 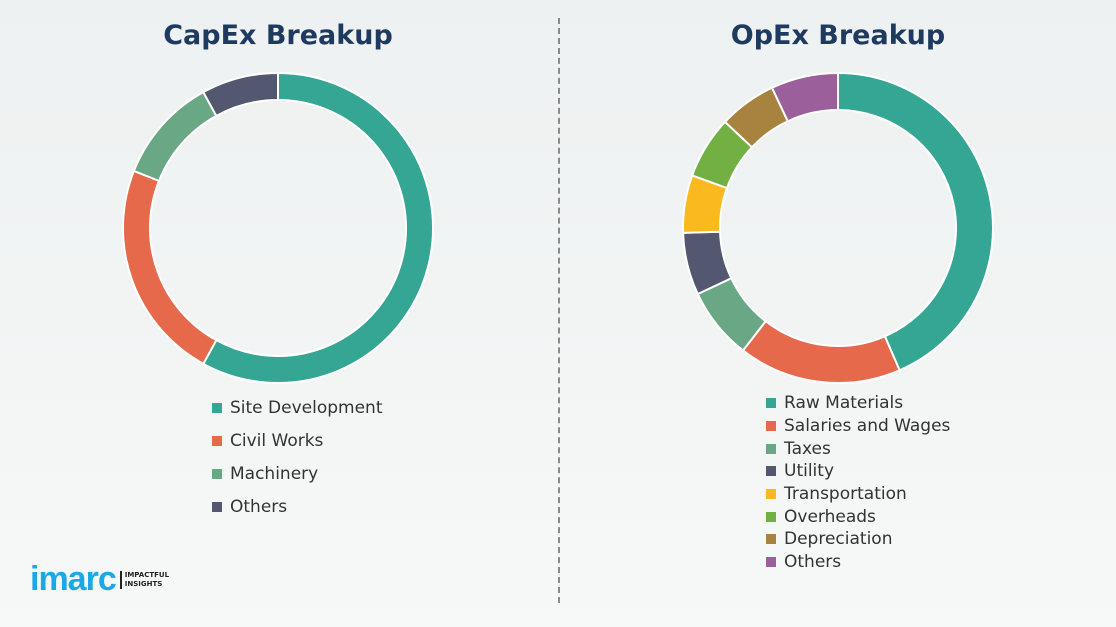 I want to click on legend-label: Overheads, so click(x=830, y=516).